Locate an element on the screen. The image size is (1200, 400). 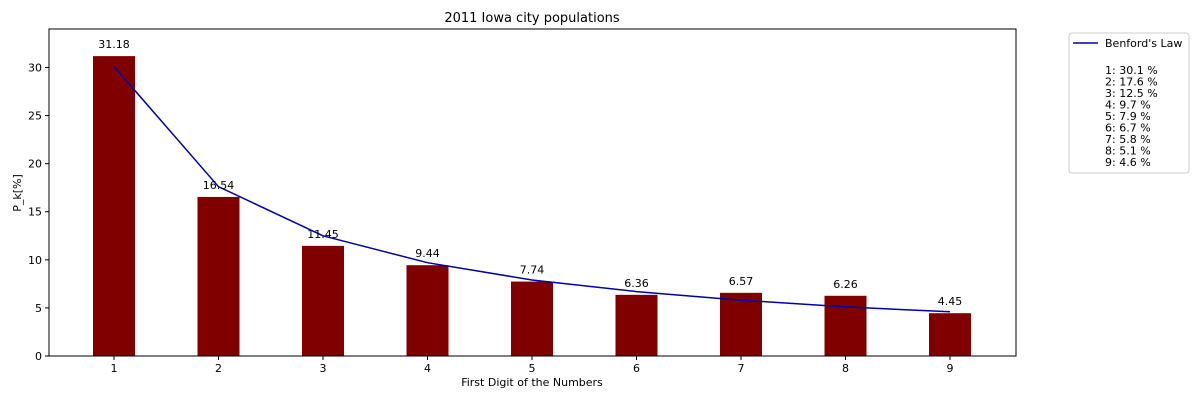
x-tick-label: 7 is located at coordinates (741, 368).